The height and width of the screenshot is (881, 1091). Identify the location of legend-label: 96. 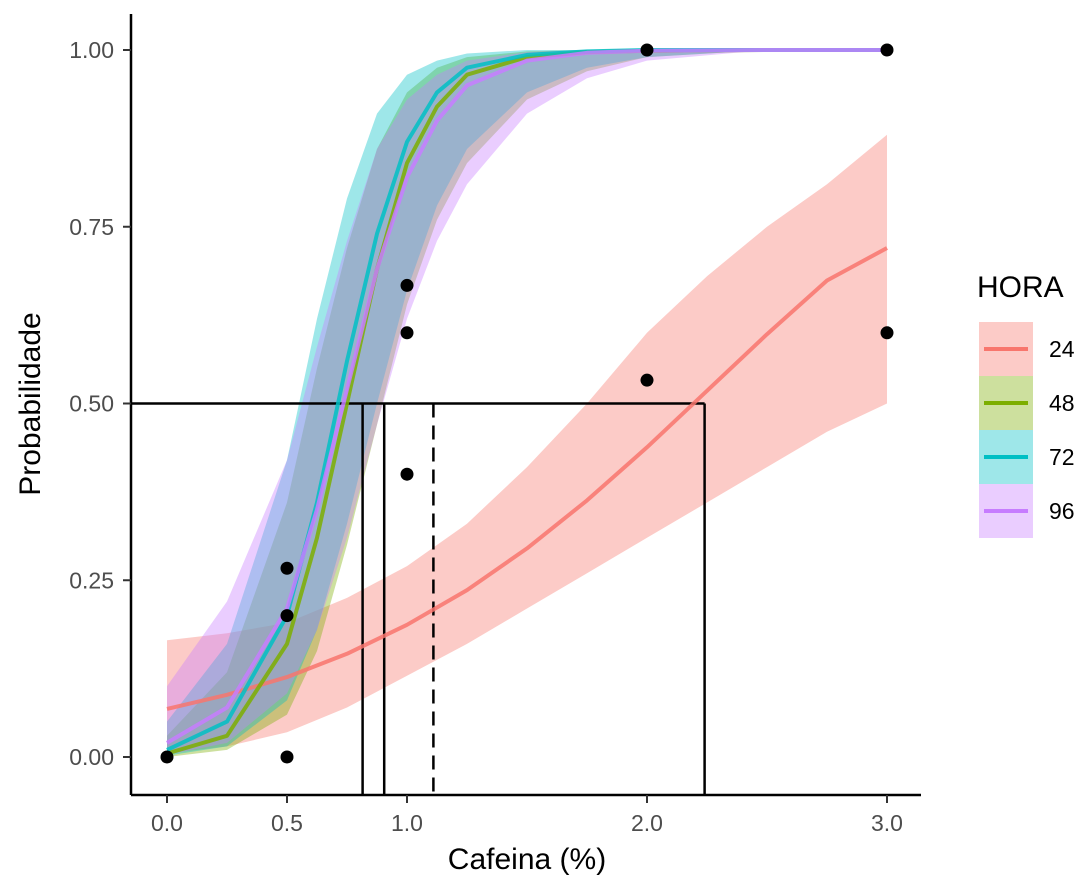
(1062, 511).